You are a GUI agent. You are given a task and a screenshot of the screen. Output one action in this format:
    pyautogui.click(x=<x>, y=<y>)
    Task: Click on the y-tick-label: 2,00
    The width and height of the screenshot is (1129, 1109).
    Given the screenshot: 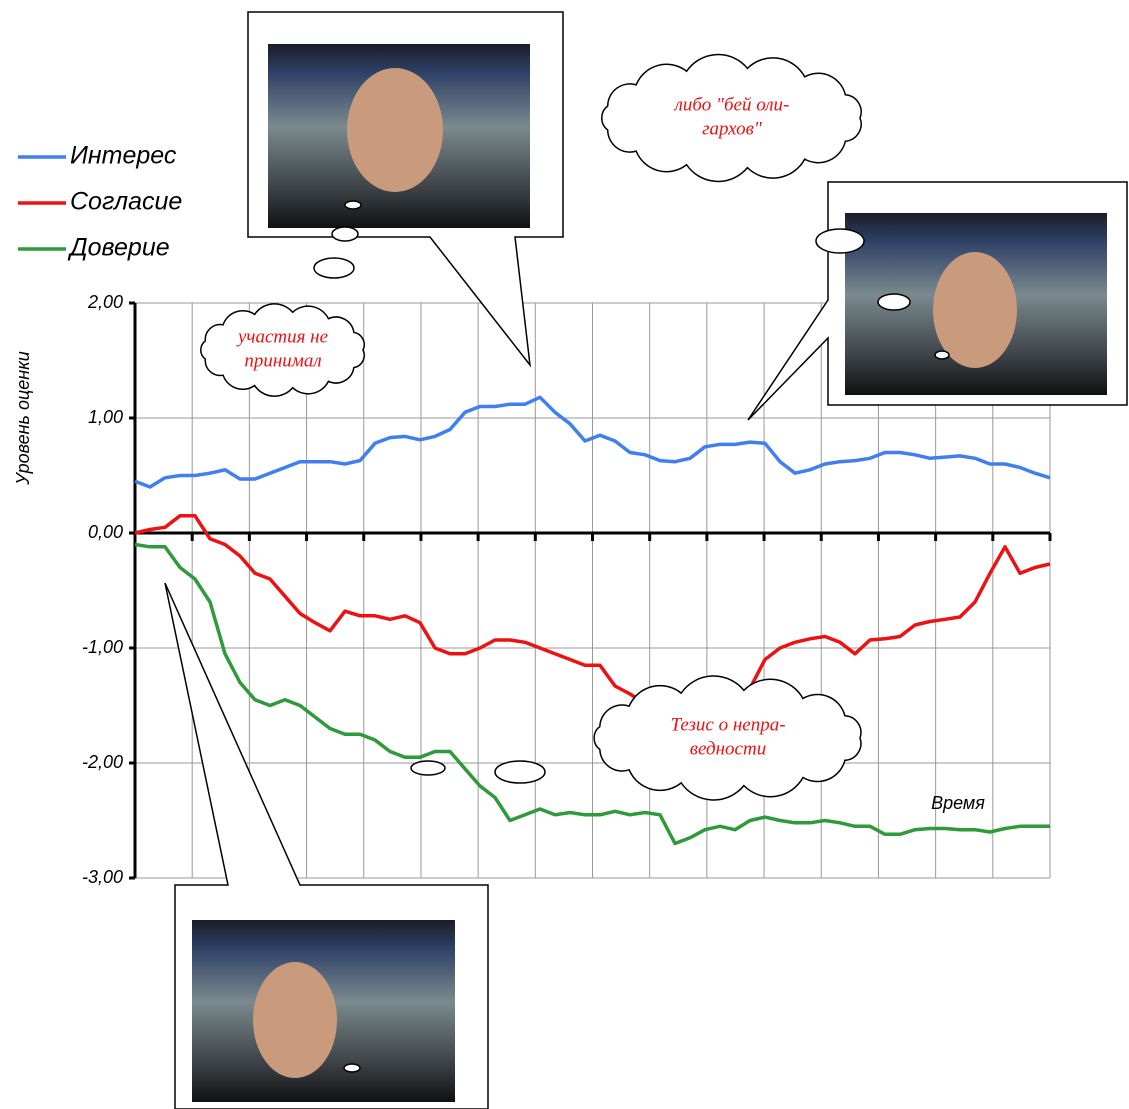 What is the action you would take?
    pyautogui.click(x=105, y=302)
    